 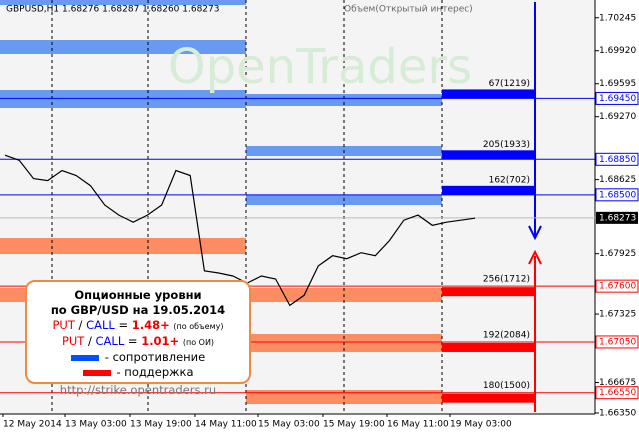 What do you see at coordinates (354, 425) in the screenshot?
I see `x-tick-label: 15 May 19:00` at bounding box center [354, 425].